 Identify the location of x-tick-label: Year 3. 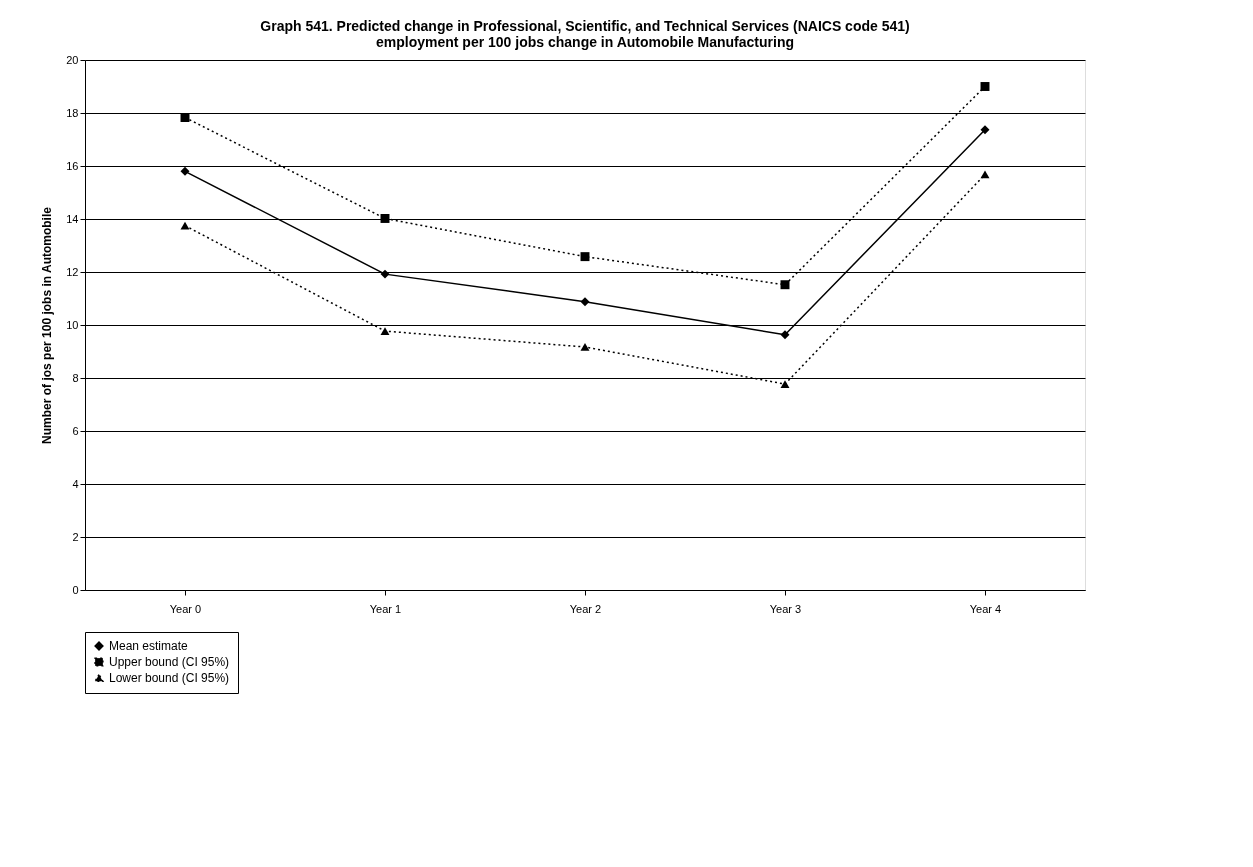
(785, 608).